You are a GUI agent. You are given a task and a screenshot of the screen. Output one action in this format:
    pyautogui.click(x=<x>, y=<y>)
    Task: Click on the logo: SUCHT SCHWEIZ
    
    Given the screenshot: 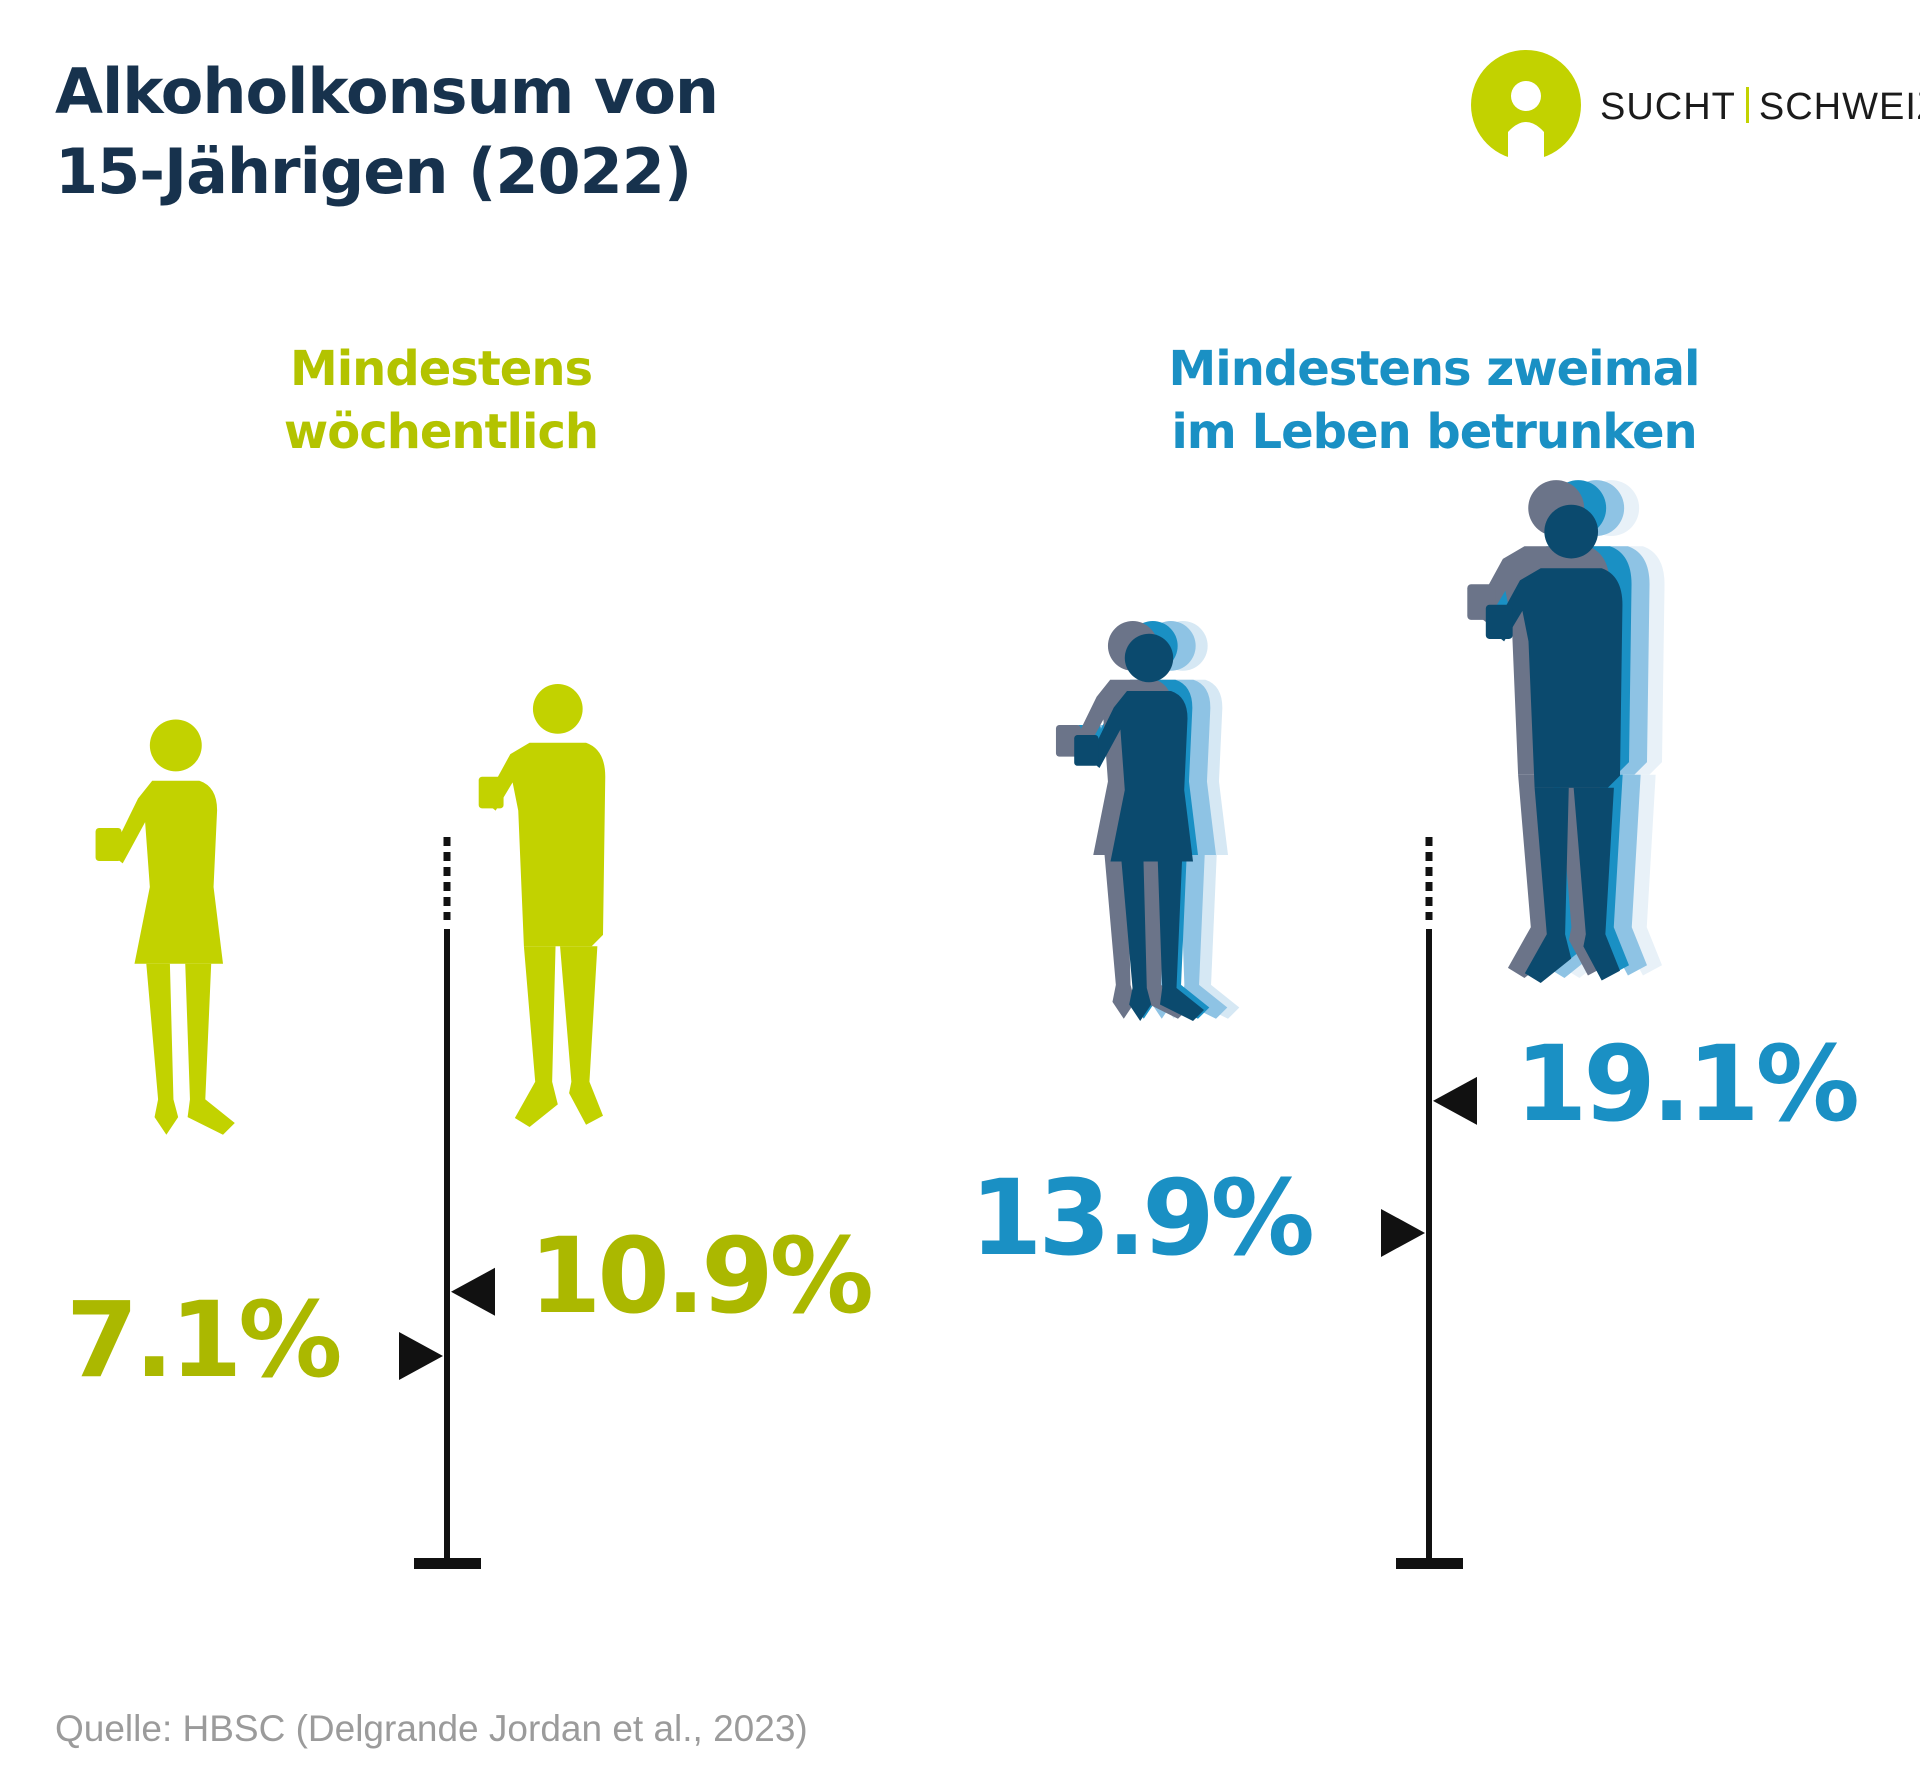 What is the action you would take?
    pyautogui.click(x=1760, y=107)
    